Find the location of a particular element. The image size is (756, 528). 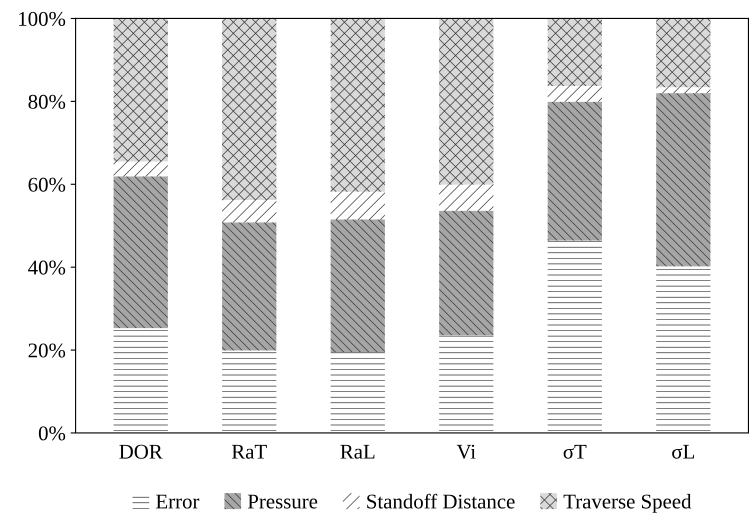

y-tick-label: 80% is located at coordinates (47, 101).